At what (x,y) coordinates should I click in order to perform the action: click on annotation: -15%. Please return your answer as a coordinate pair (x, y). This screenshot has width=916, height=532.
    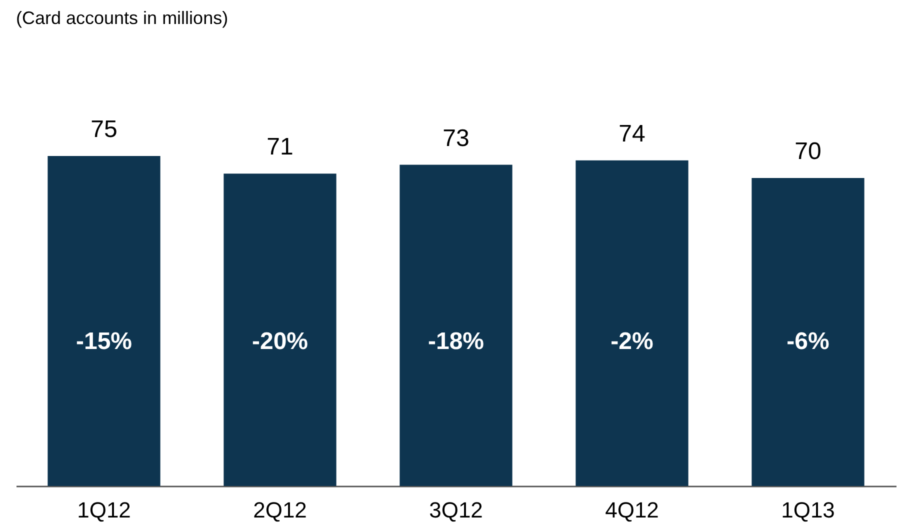
    Looking at the image, I should click on (104, 341).